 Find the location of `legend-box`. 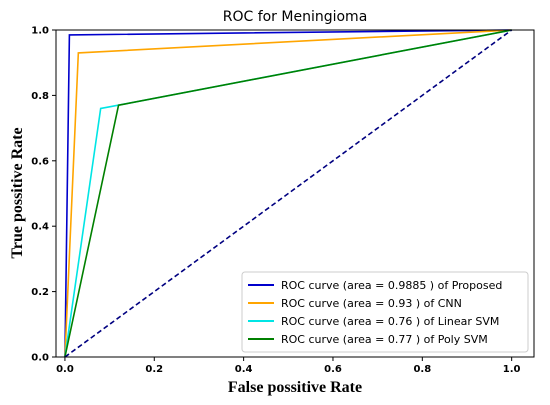

legend-box is located at coordinates (385, 312).